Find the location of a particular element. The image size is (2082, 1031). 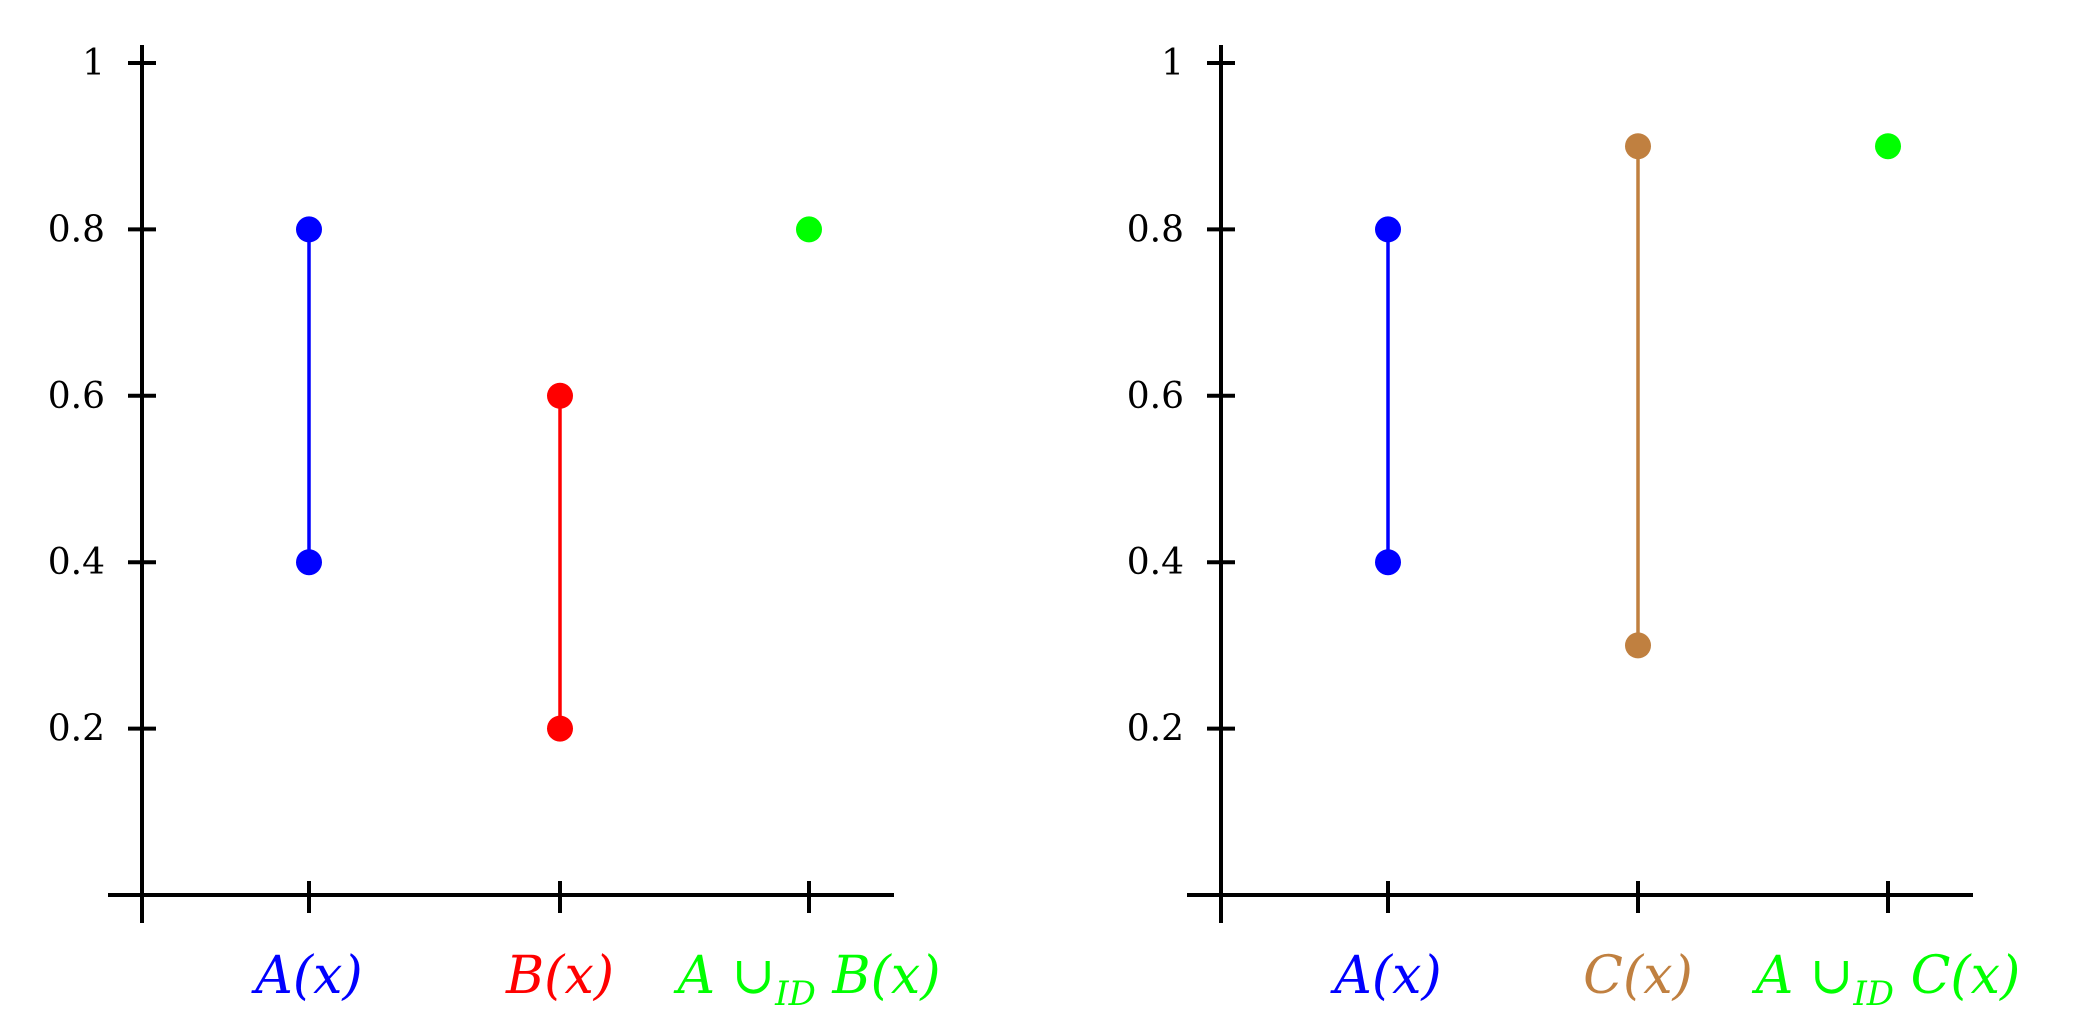

category-label: B(x) is located at coordinates (559, 976).